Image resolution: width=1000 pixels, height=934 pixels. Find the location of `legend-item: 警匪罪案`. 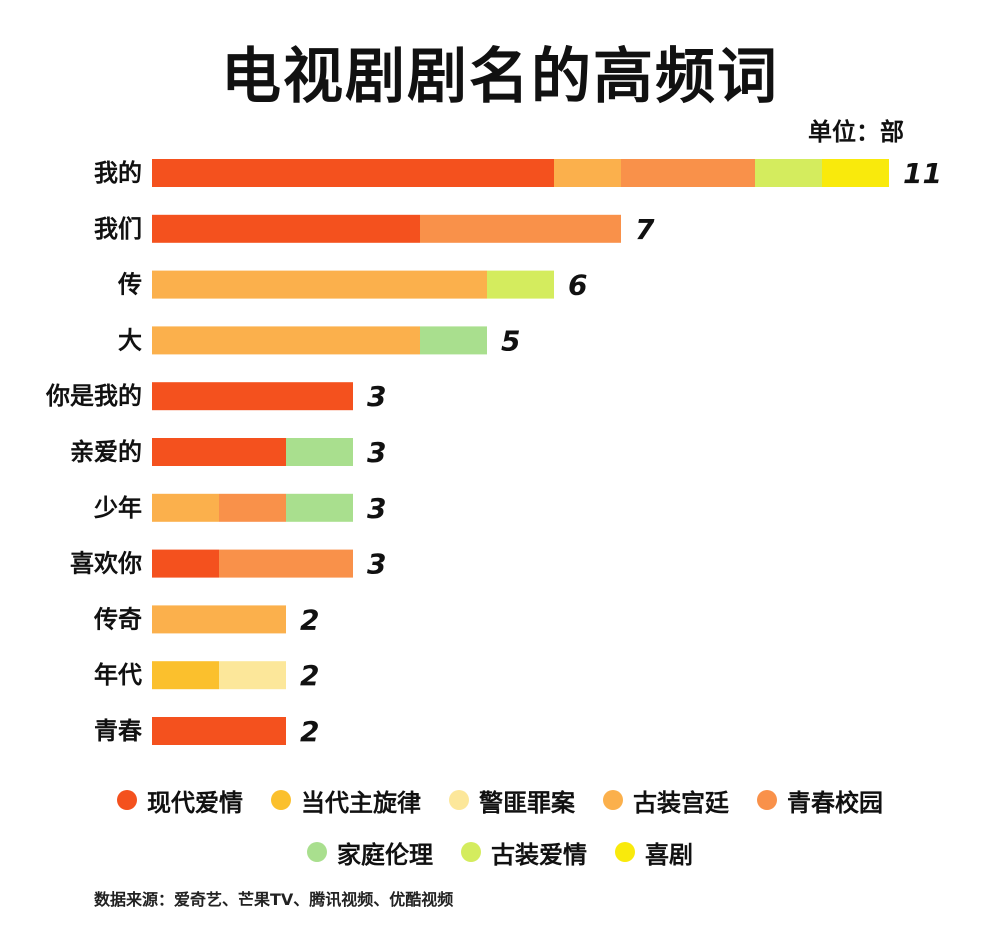

legend-item: 警匪罪案 is located at coordinates (512, 800).